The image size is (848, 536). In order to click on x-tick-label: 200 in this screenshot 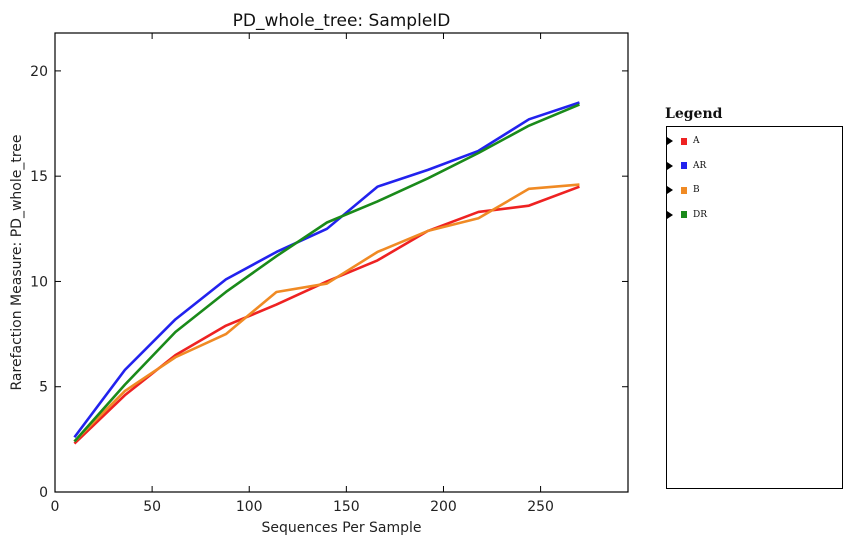, I will do `click(443, 507)`.